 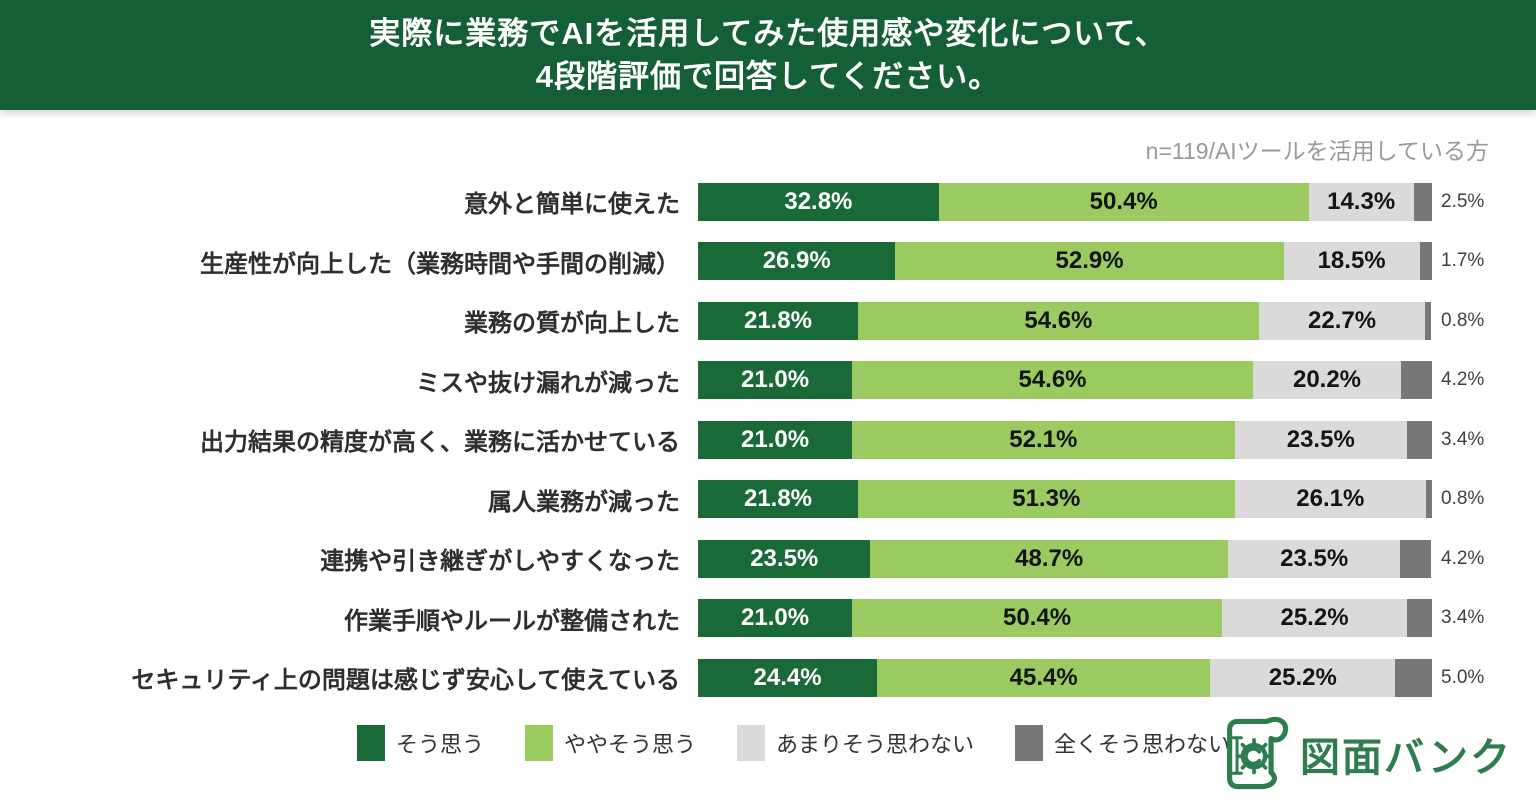 I want to click on bar-segment-2: 51.3%, so click(x=1046, y=499).